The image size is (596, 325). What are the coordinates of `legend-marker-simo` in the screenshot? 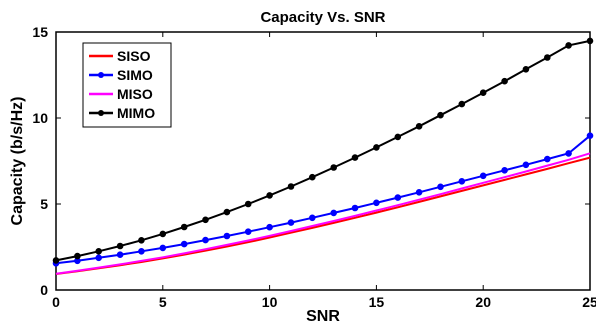 It's located at (101, 75).